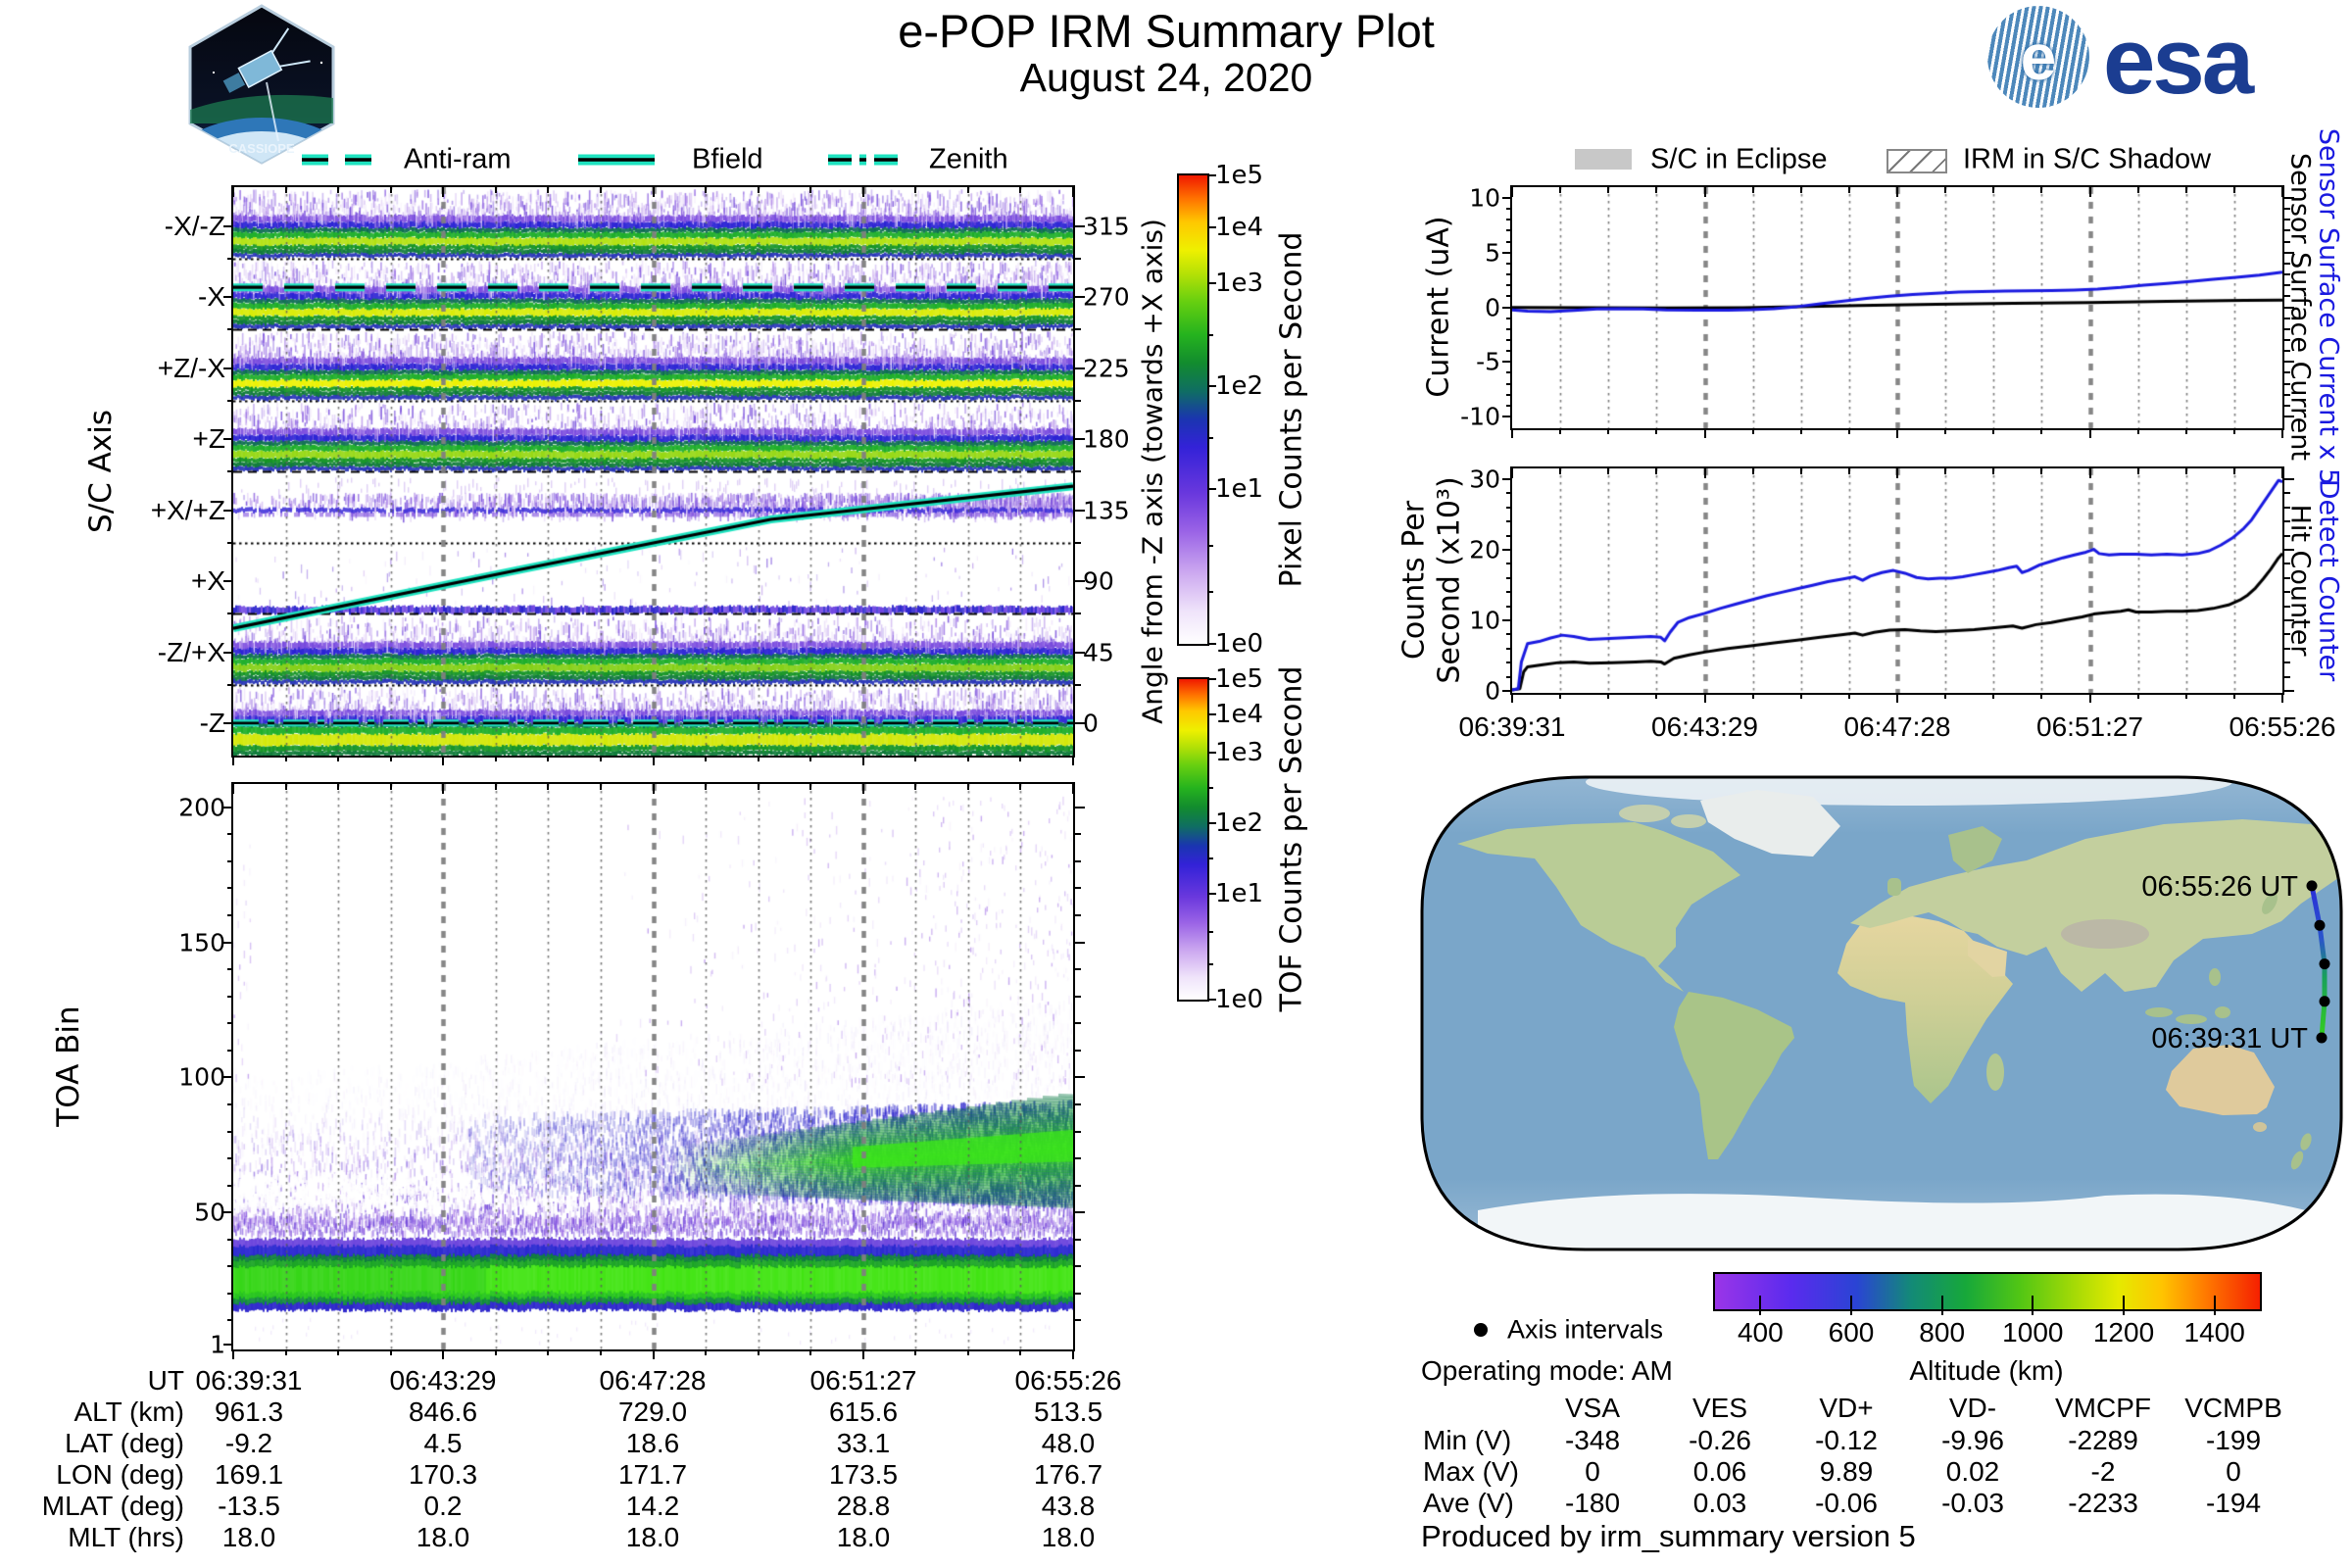 This screenshot has width=2352, height=1568. Describe the element at coordinates (249, 1380) in the screenshot. I see `info-cell: 06:39:31` at that location.